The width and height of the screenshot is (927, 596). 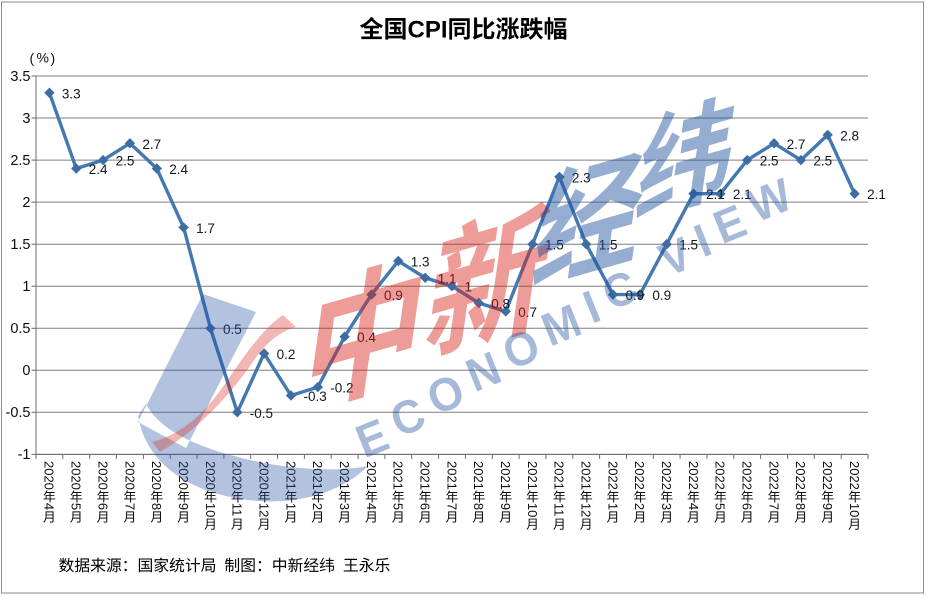 I want to click on svg-text: 2.8, so click(x=849, y=135).